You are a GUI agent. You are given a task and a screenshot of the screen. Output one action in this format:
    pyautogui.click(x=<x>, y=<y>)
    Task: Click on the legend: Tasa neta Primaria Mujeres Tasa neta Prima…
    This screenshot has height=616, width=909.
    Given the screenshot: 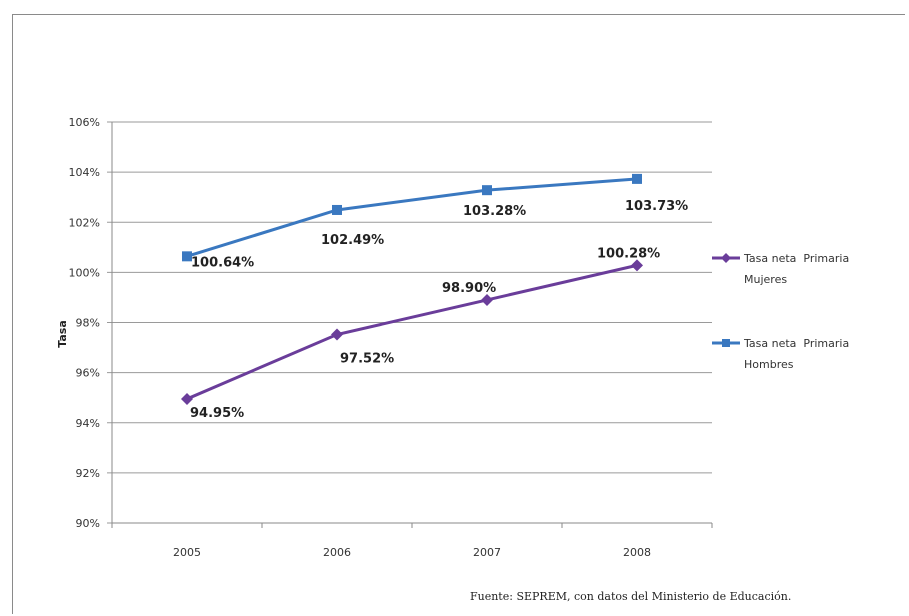 What is the action you would take?
    pyautogui.click(x=780, y=311)
    